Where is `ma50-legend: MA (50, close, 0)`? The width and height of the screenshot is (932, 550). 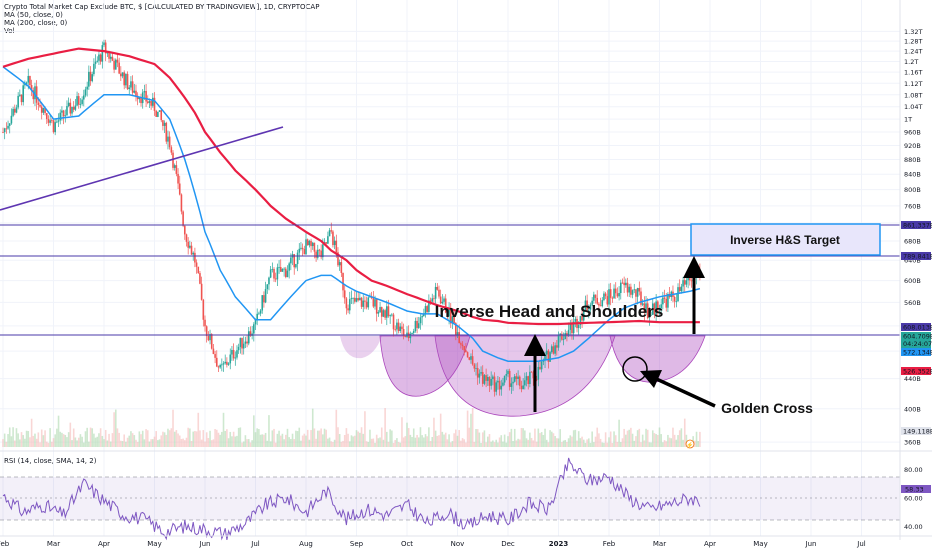
ma50-legend: MA (50, close, 0) is located at coordinates (33, 15).